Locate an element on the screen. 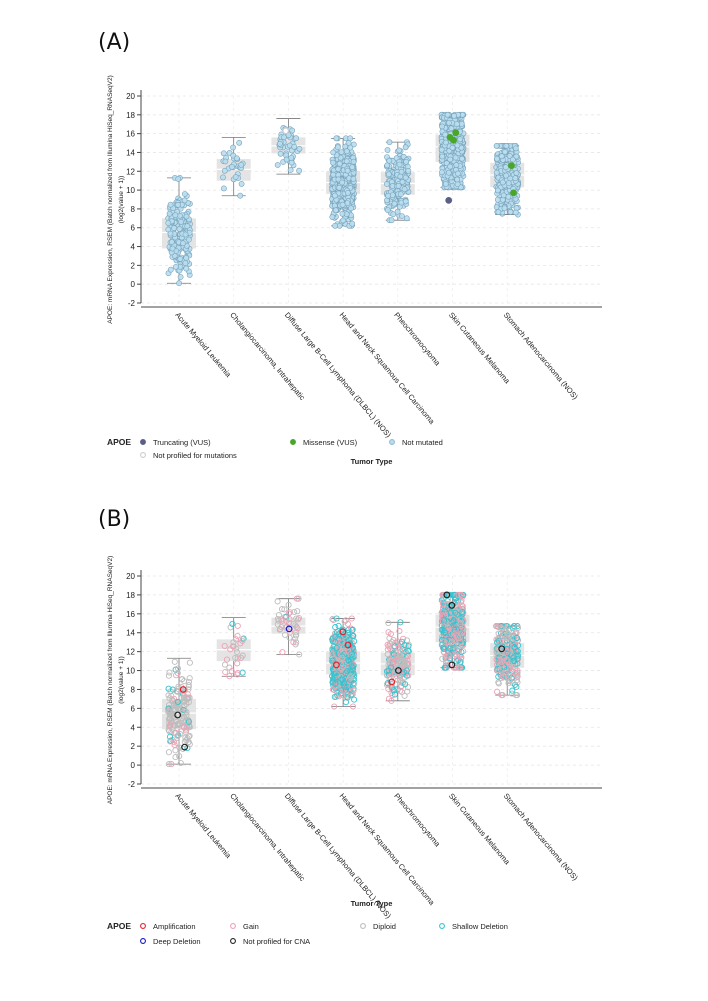 Image resolution: width=708 pixels, height=1001 pixels. legend-label: Truncating (VUS) is located at coordinates (182, 442).